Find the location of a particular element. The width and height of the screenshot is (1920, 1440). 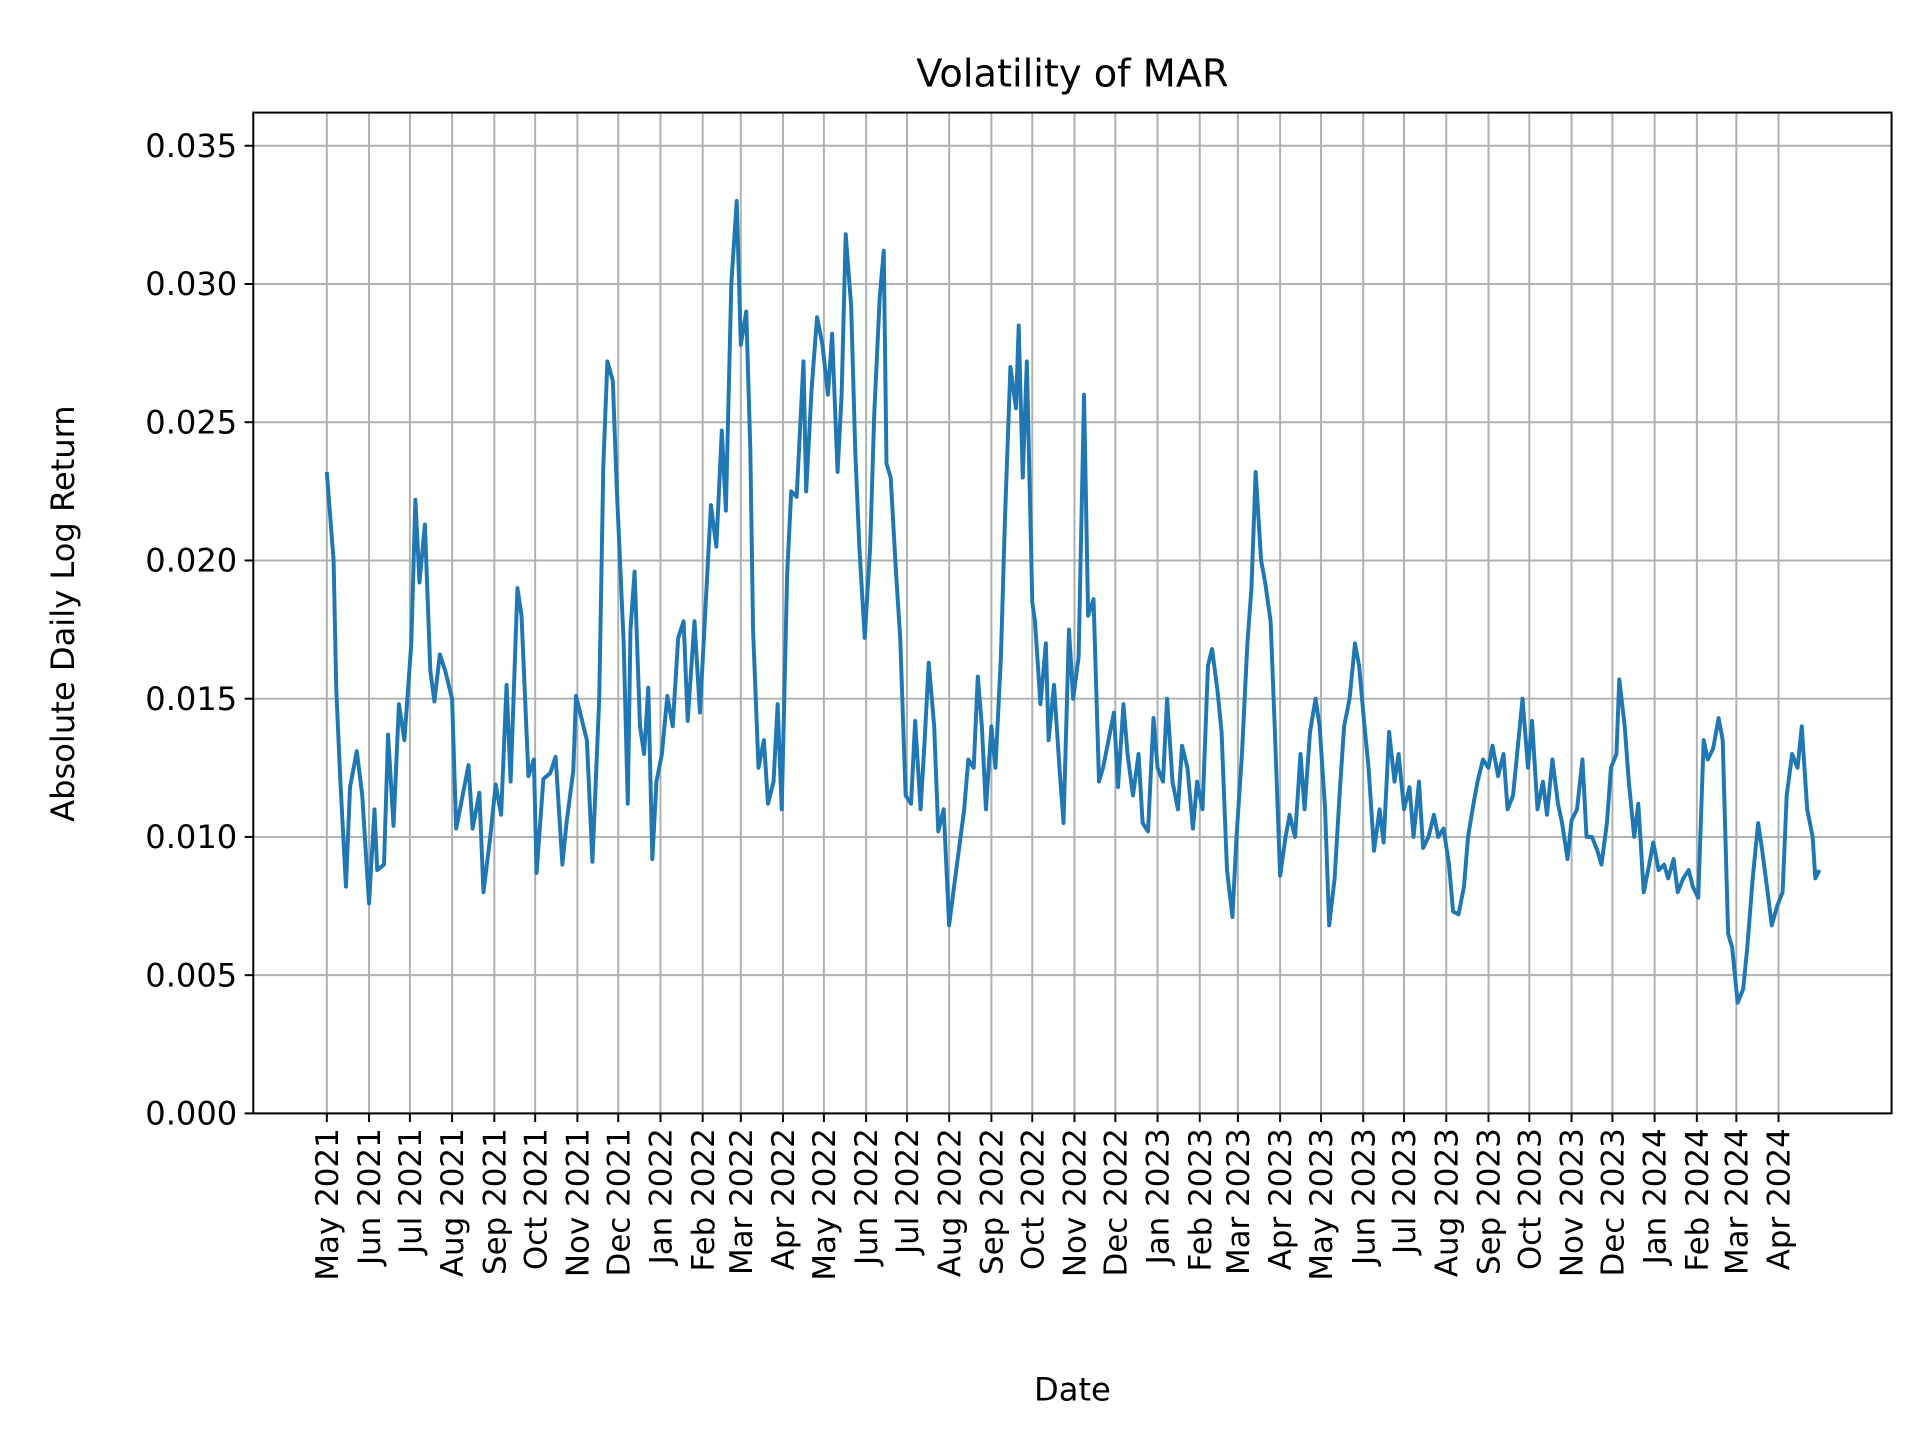

x-tick-label: Apr 2023 is located at coordinates (1281, 1199).